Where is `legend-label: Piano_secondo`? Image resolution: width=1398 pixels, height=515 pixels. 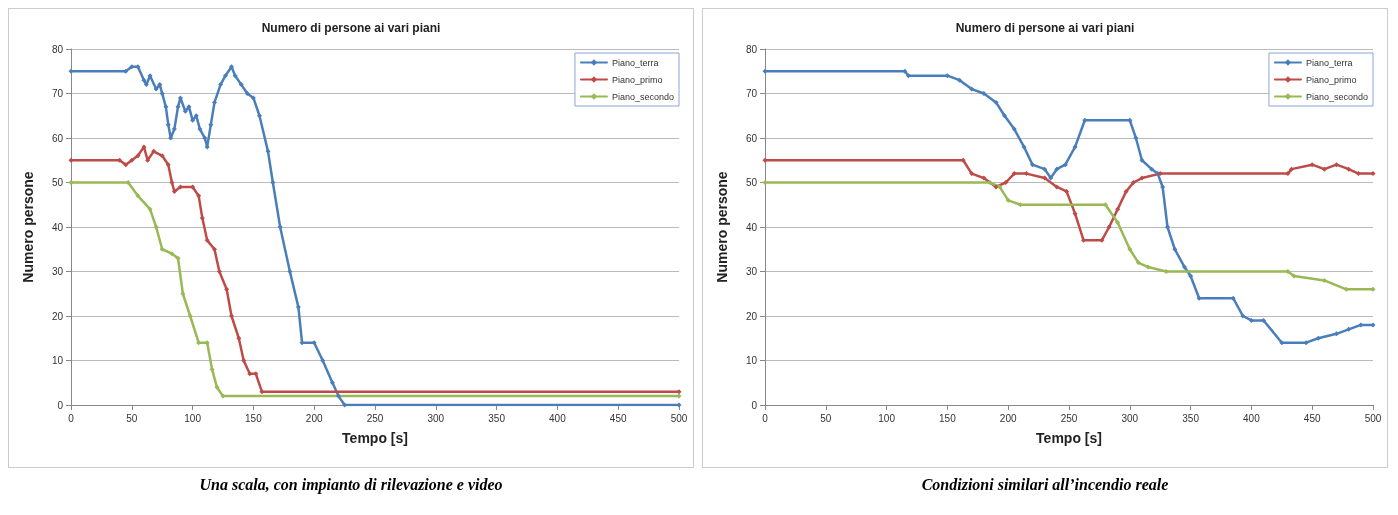 legend-label: Piano_secondo is located at coordinates (643, 96).